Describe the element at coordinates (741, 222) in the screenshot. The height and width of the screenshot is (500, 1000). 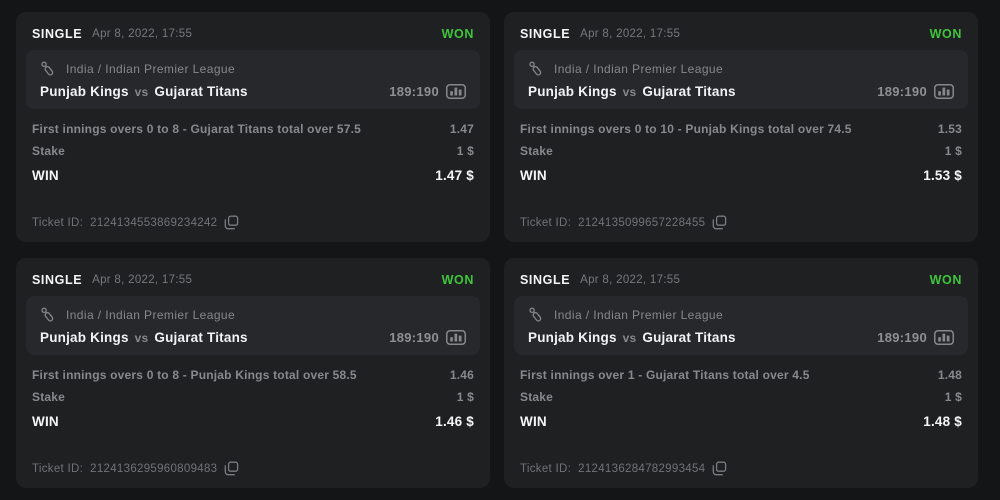
I see `ticket-id-row: Ticket ID: 2124135099657228455` at that location.